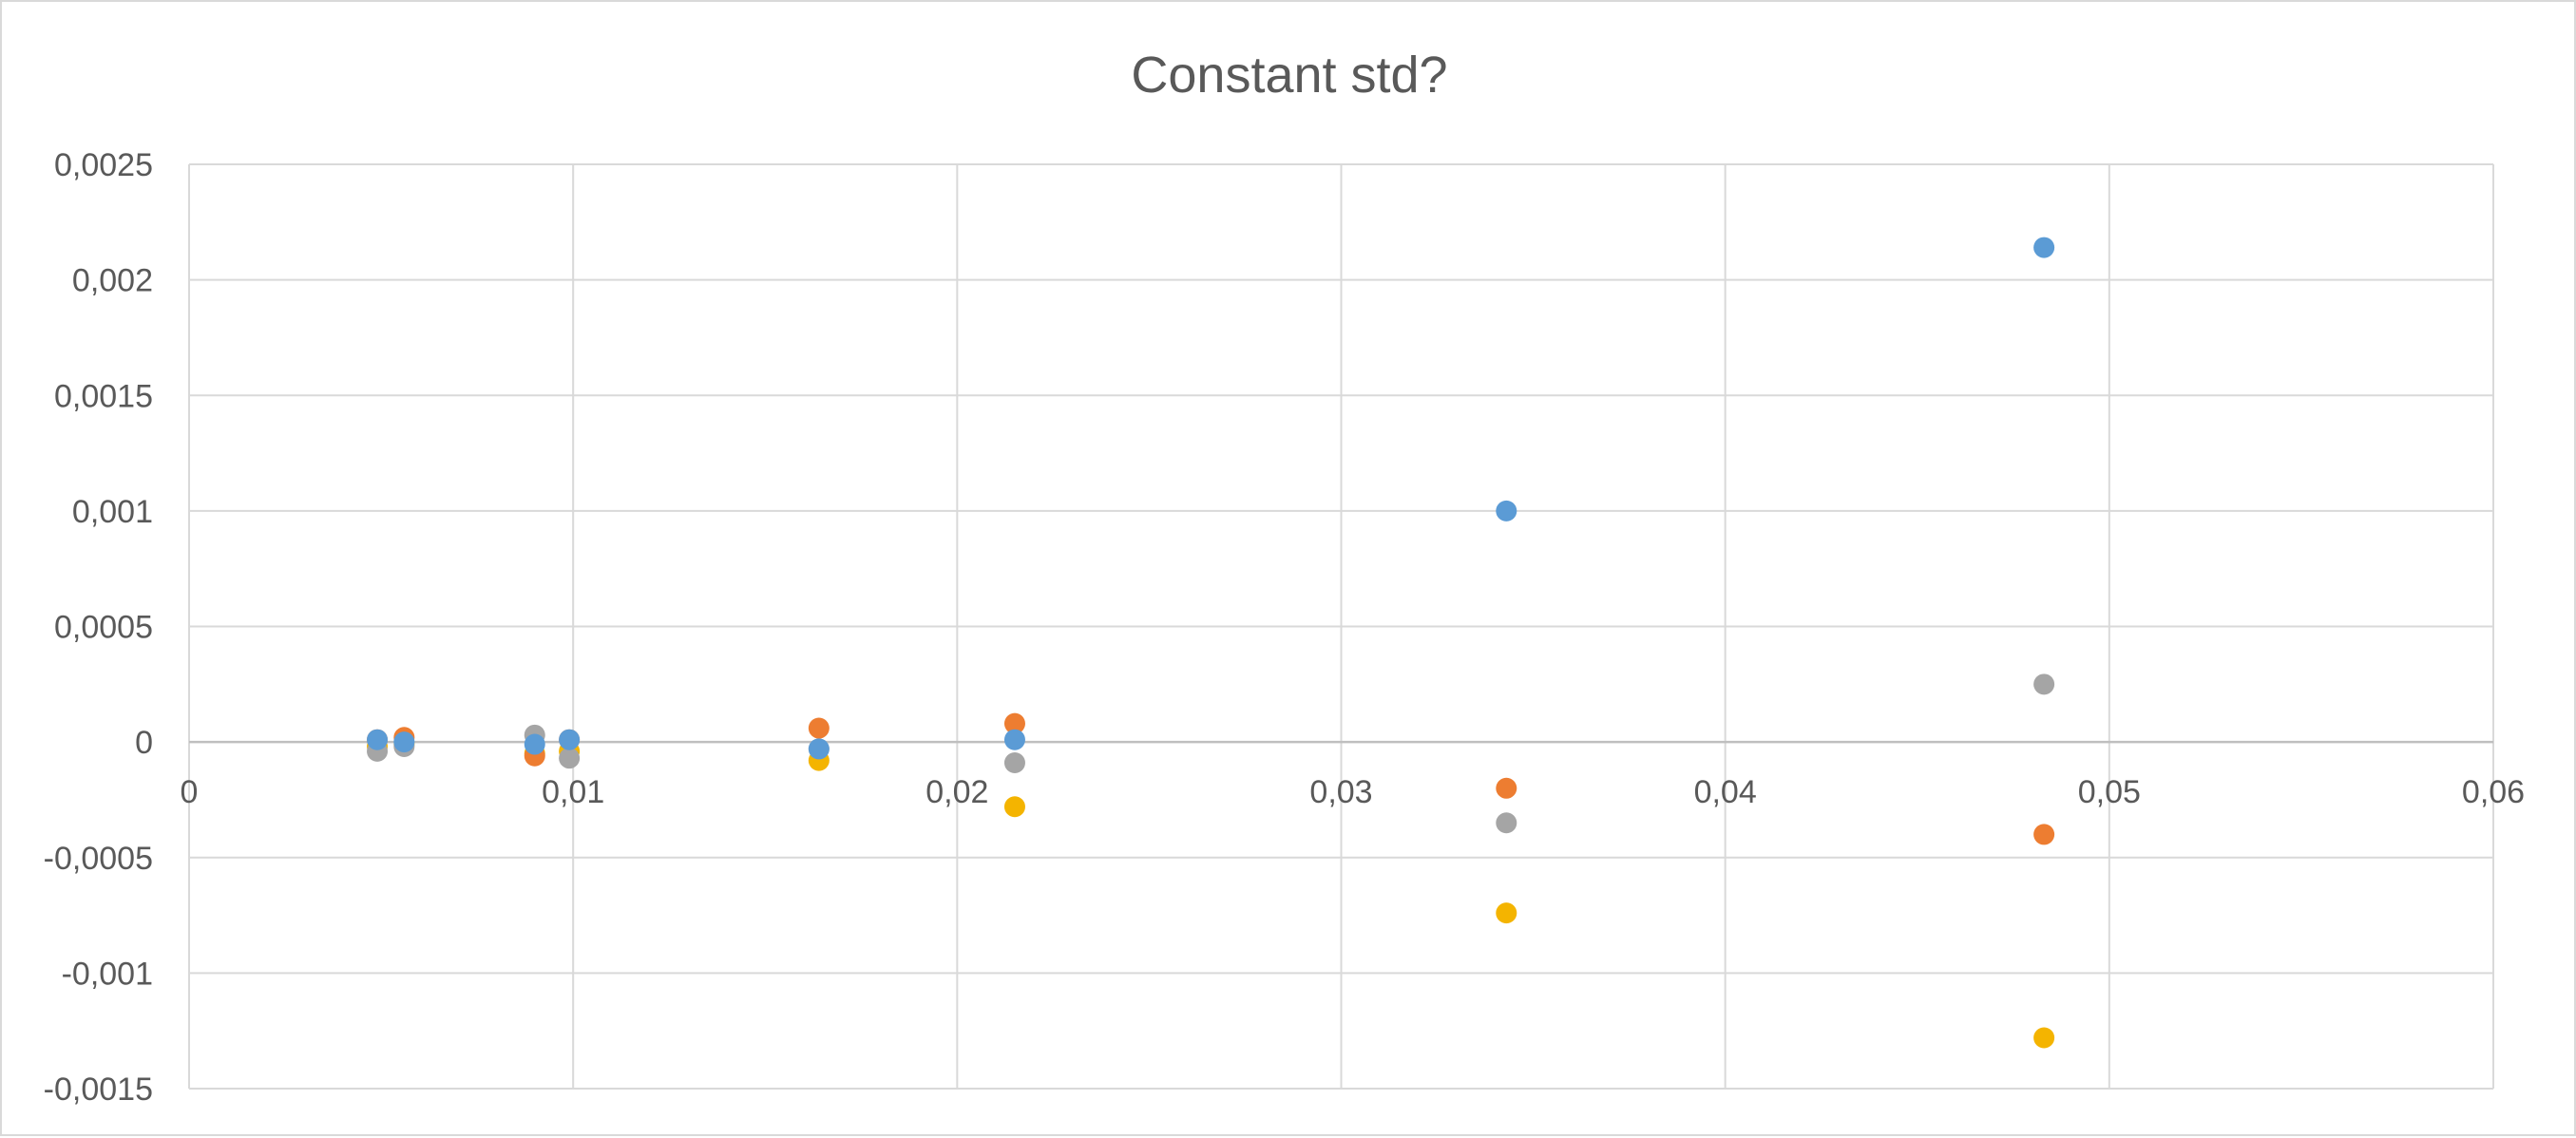  What do you see at coordinates (956, 792) in the screenshot?
I see `x-tick-label: 0,02` at bounding box center [956, 792].